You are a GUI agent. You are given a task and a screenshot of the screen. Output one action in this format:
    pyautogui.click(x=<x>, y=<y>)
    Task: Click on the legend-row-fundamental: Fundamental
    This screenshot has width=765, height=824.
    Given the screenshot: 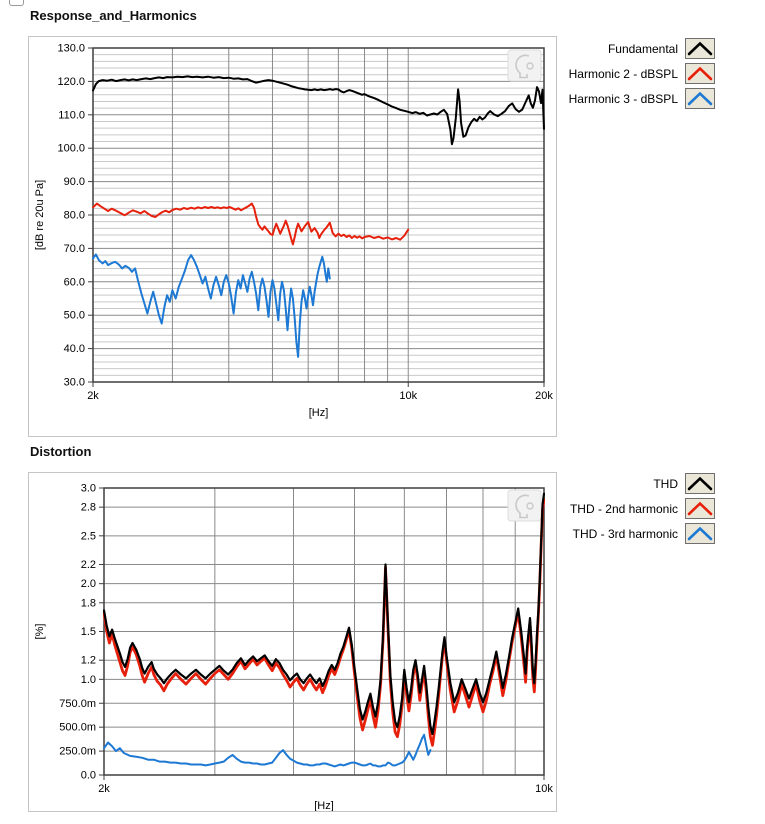 What is the action you would take?
    pyautogui.click(x=661, y=48)
    